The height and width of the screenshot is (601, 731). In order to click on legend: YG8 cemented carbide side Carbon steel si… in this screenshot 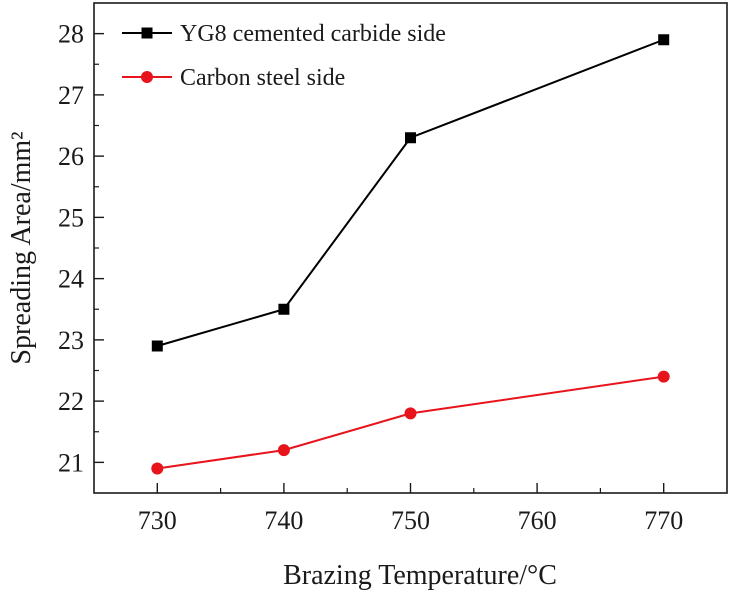, I will do `click(284, 56)`.